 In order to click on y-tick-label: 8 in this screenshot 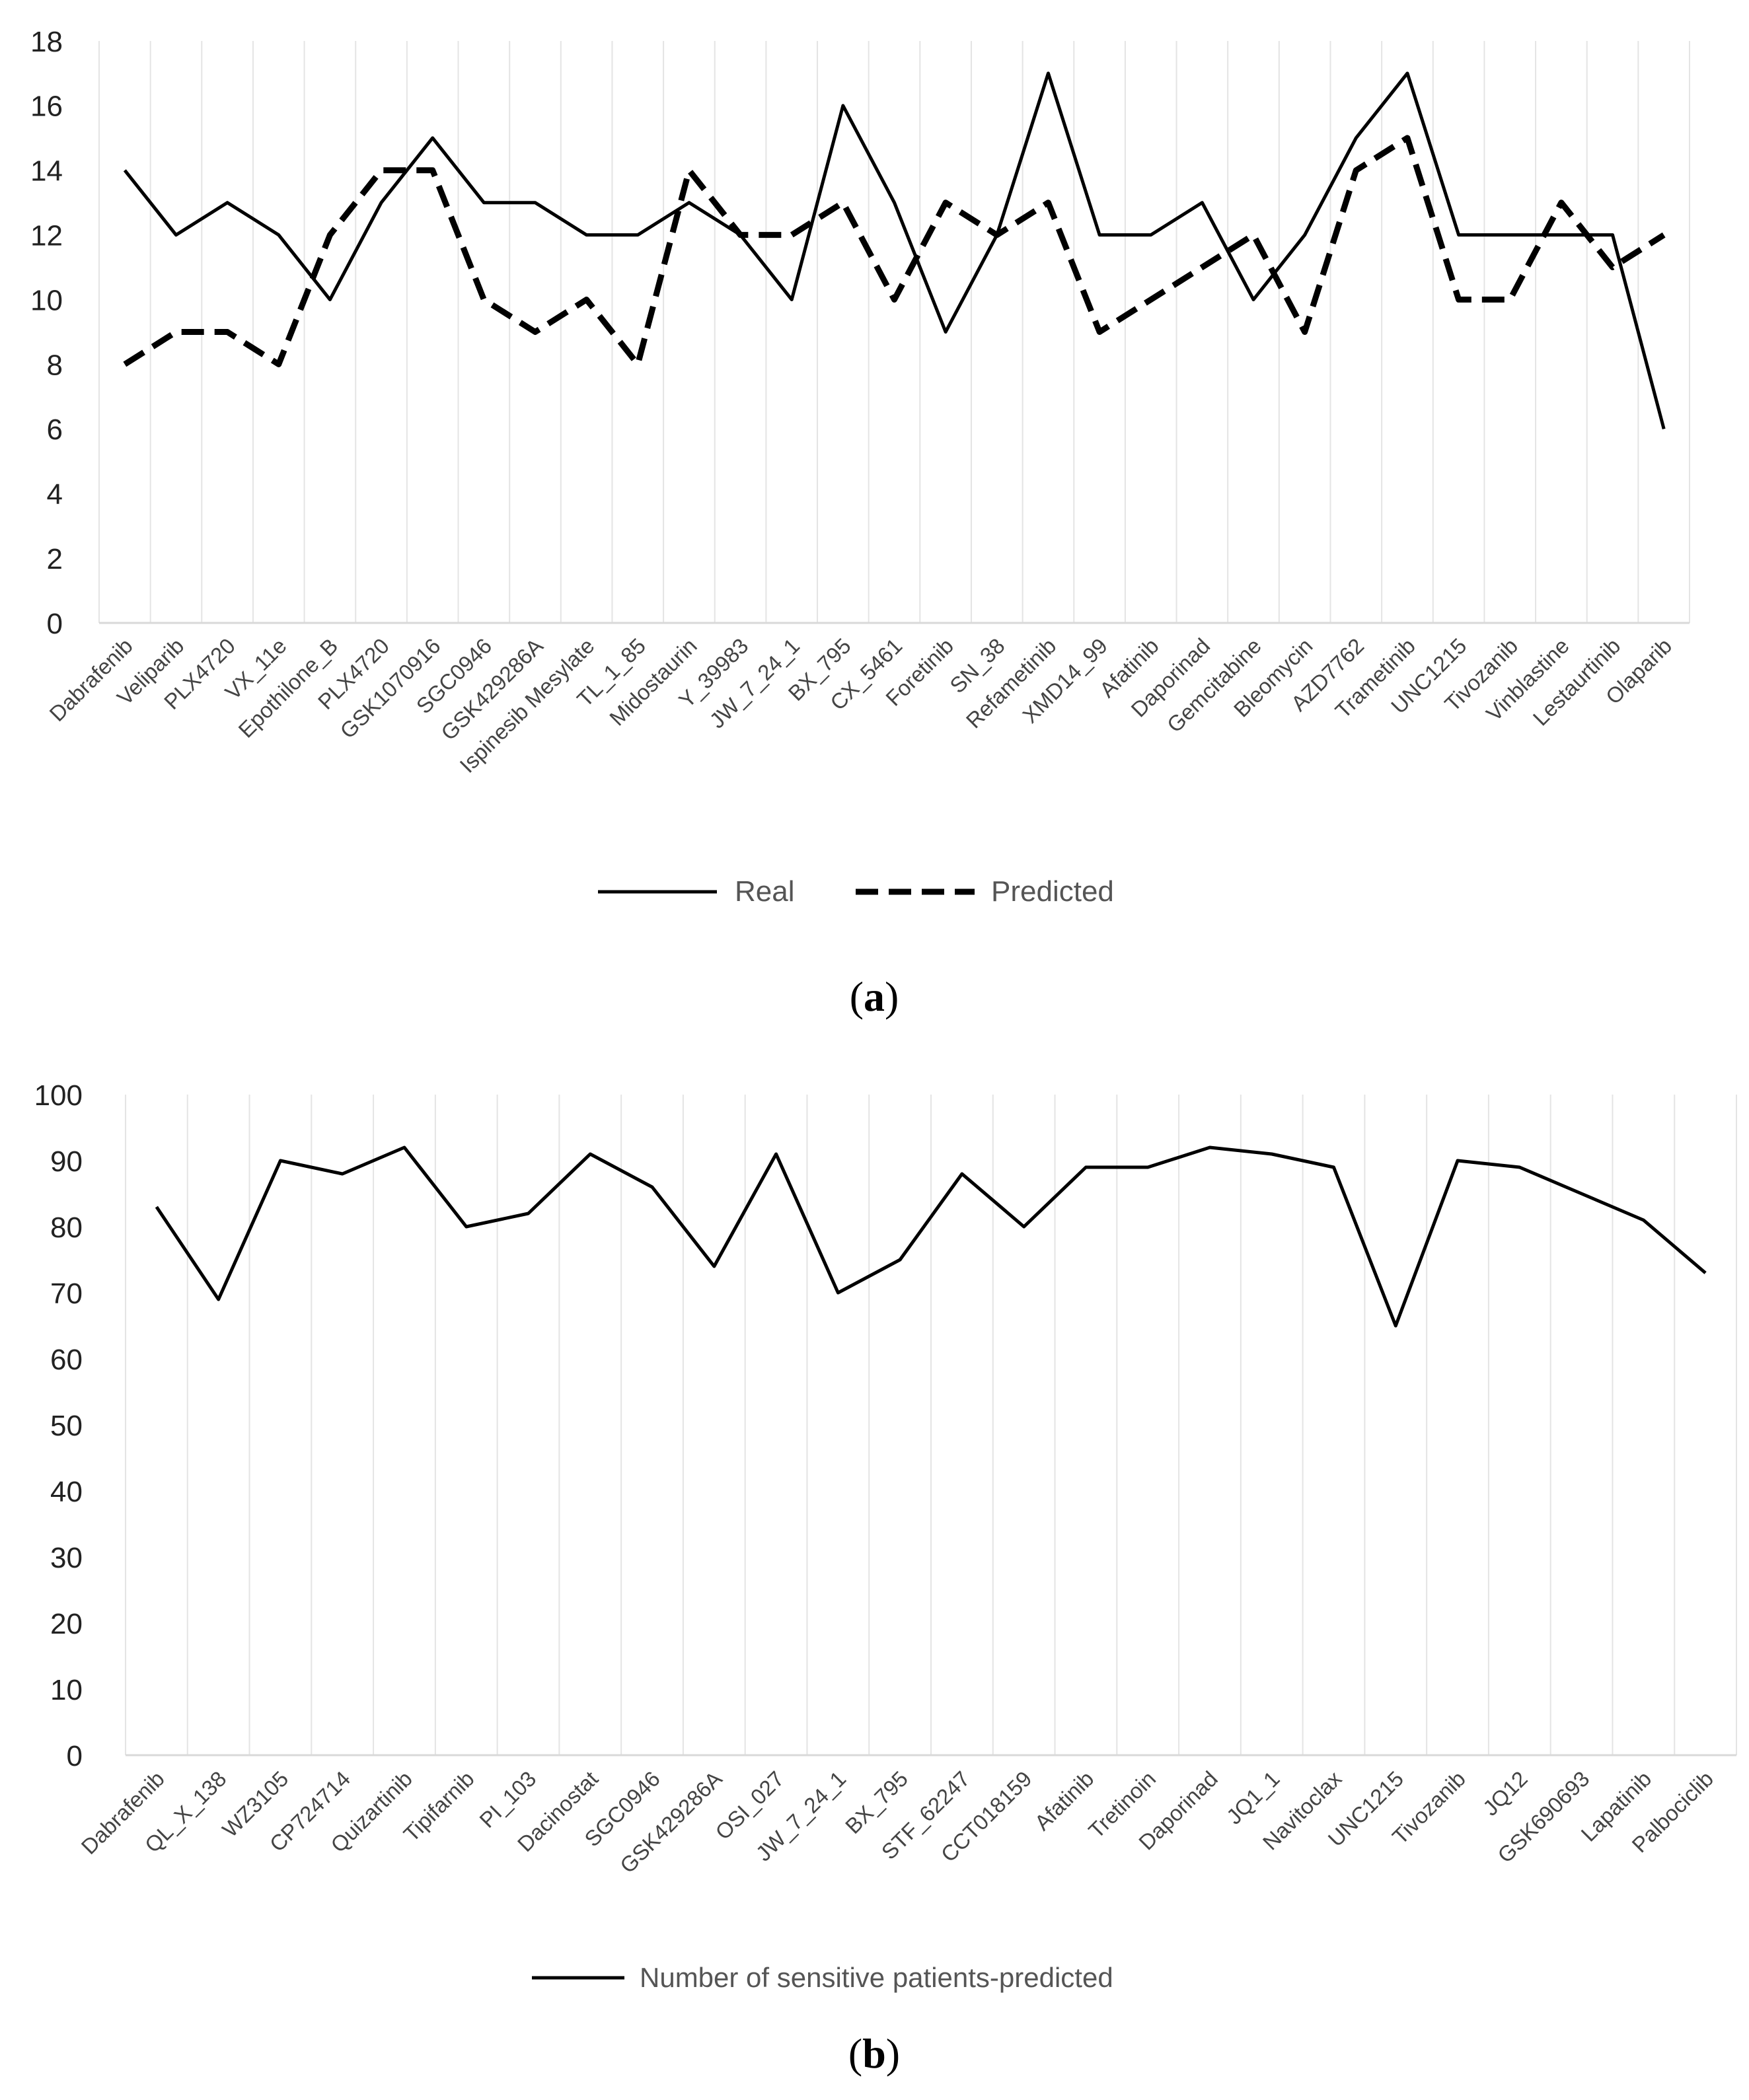, I will do `click(55, 365)`.